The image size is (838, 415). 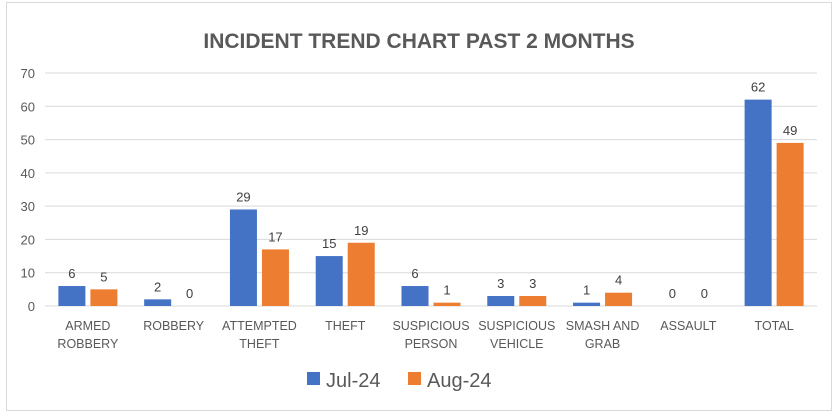 What do you see at coordinates (602, 344) in the screenshot?
I see `x-tick-label: GRAB` at bounding box center [602, 344].